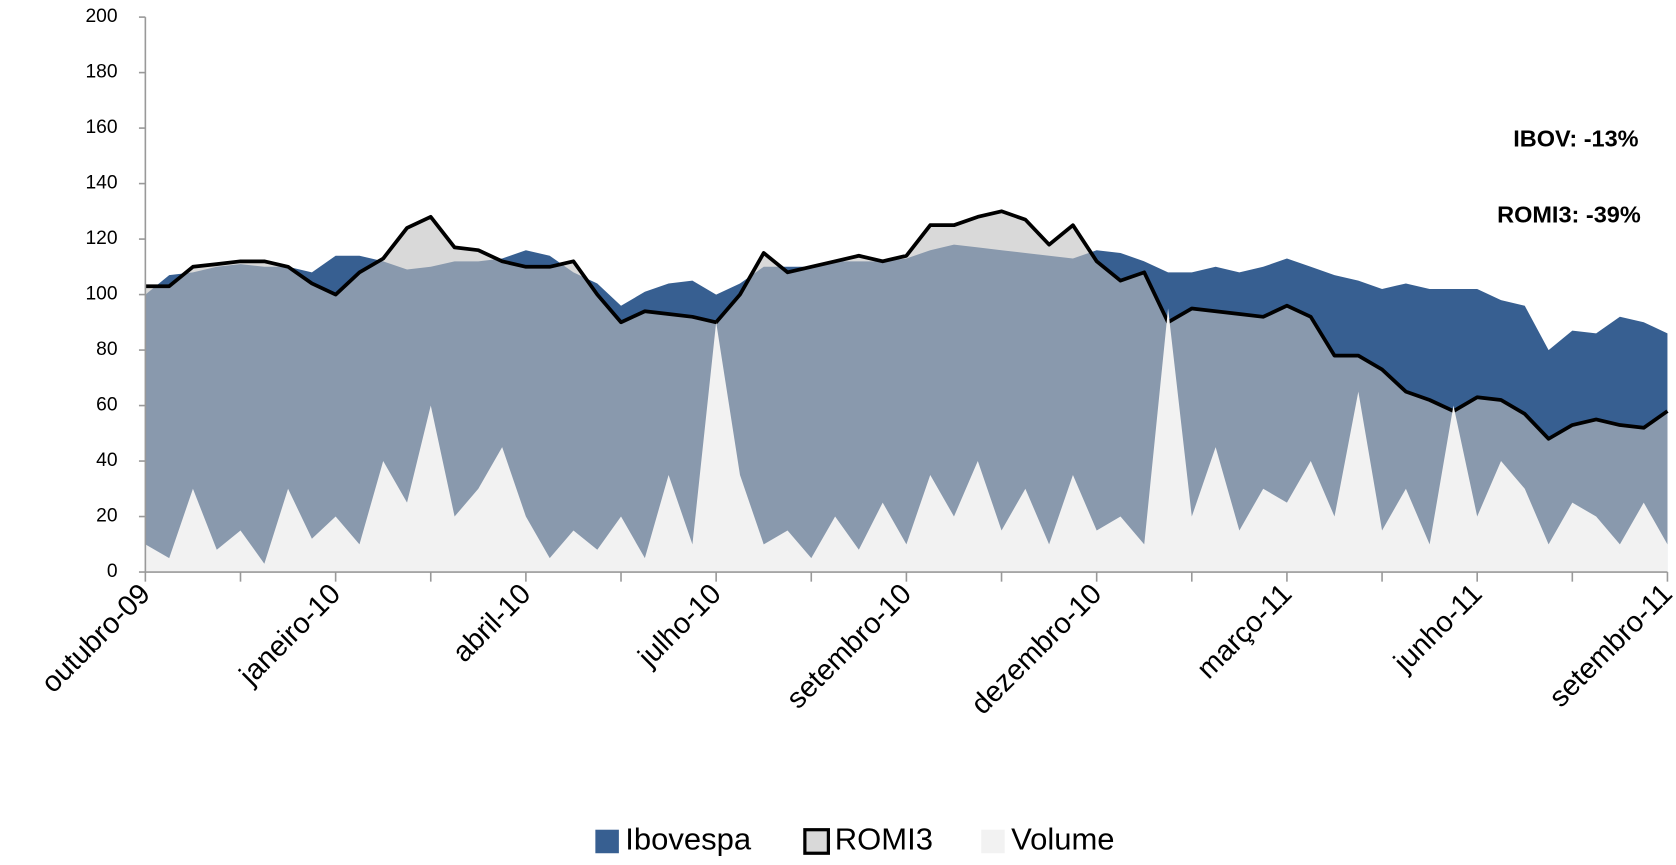 The height and width of the screenshot is (865, 1676). I want to click on y-tick-label: 40, so click(106, 460).